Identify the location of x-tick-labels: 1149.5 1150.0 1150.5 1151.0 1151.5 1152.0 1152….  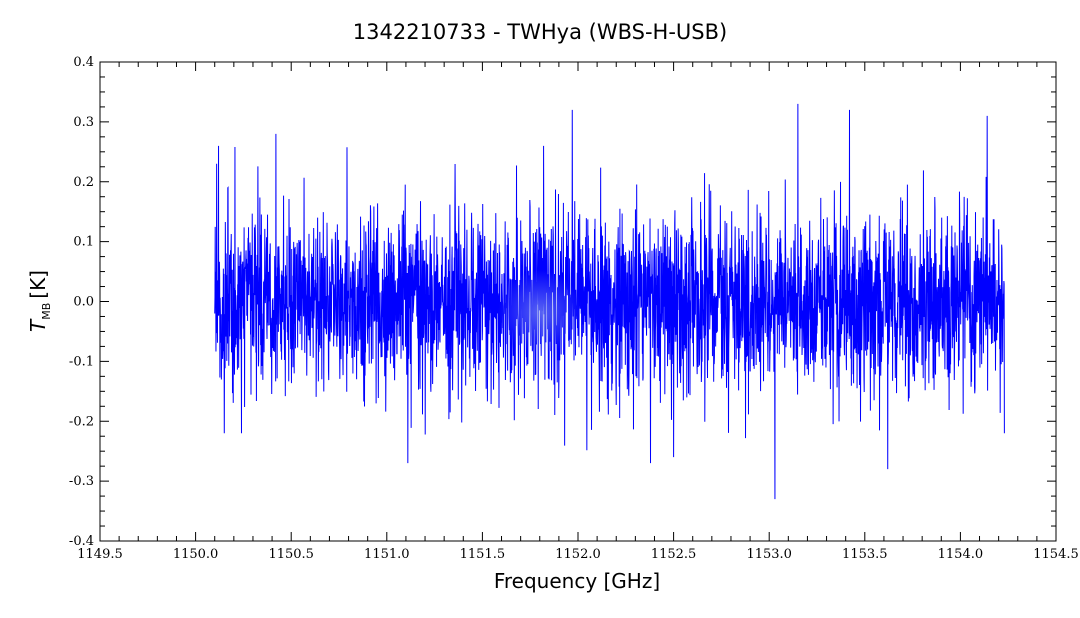
(578, 554).